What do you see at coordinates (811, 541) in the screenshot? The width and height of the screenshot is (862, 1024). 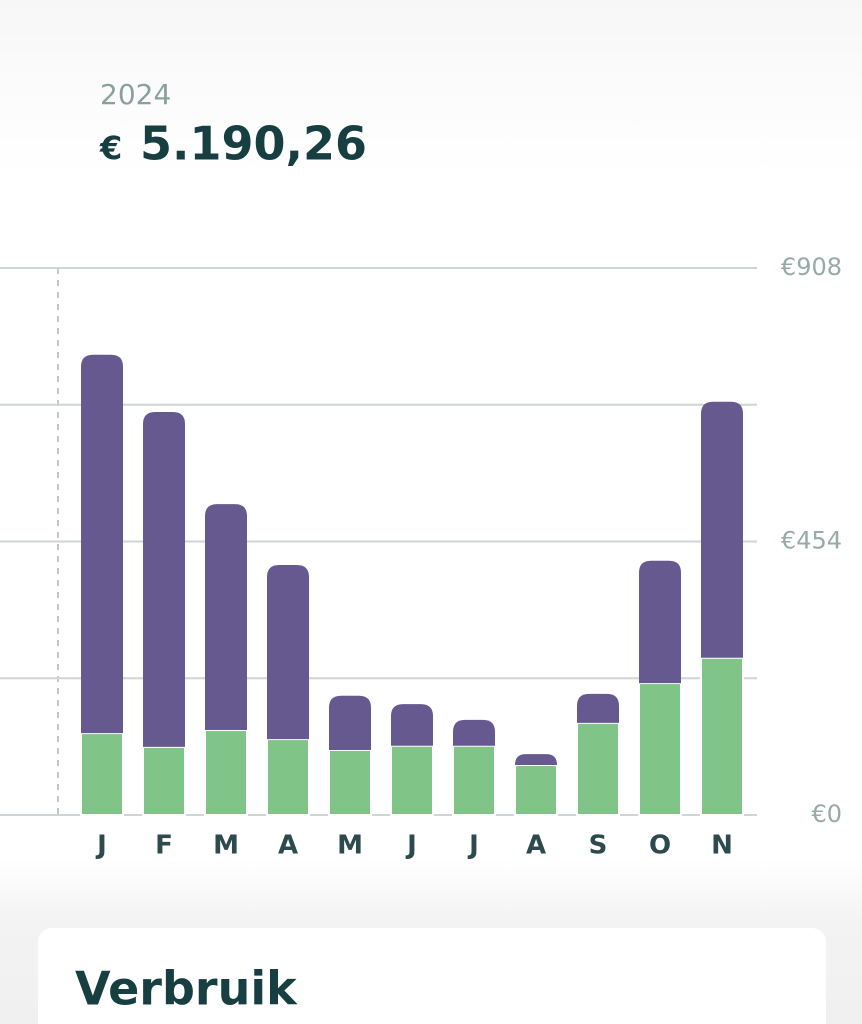 I see `y-tick-label: €454` at bounding box center [811, 541].